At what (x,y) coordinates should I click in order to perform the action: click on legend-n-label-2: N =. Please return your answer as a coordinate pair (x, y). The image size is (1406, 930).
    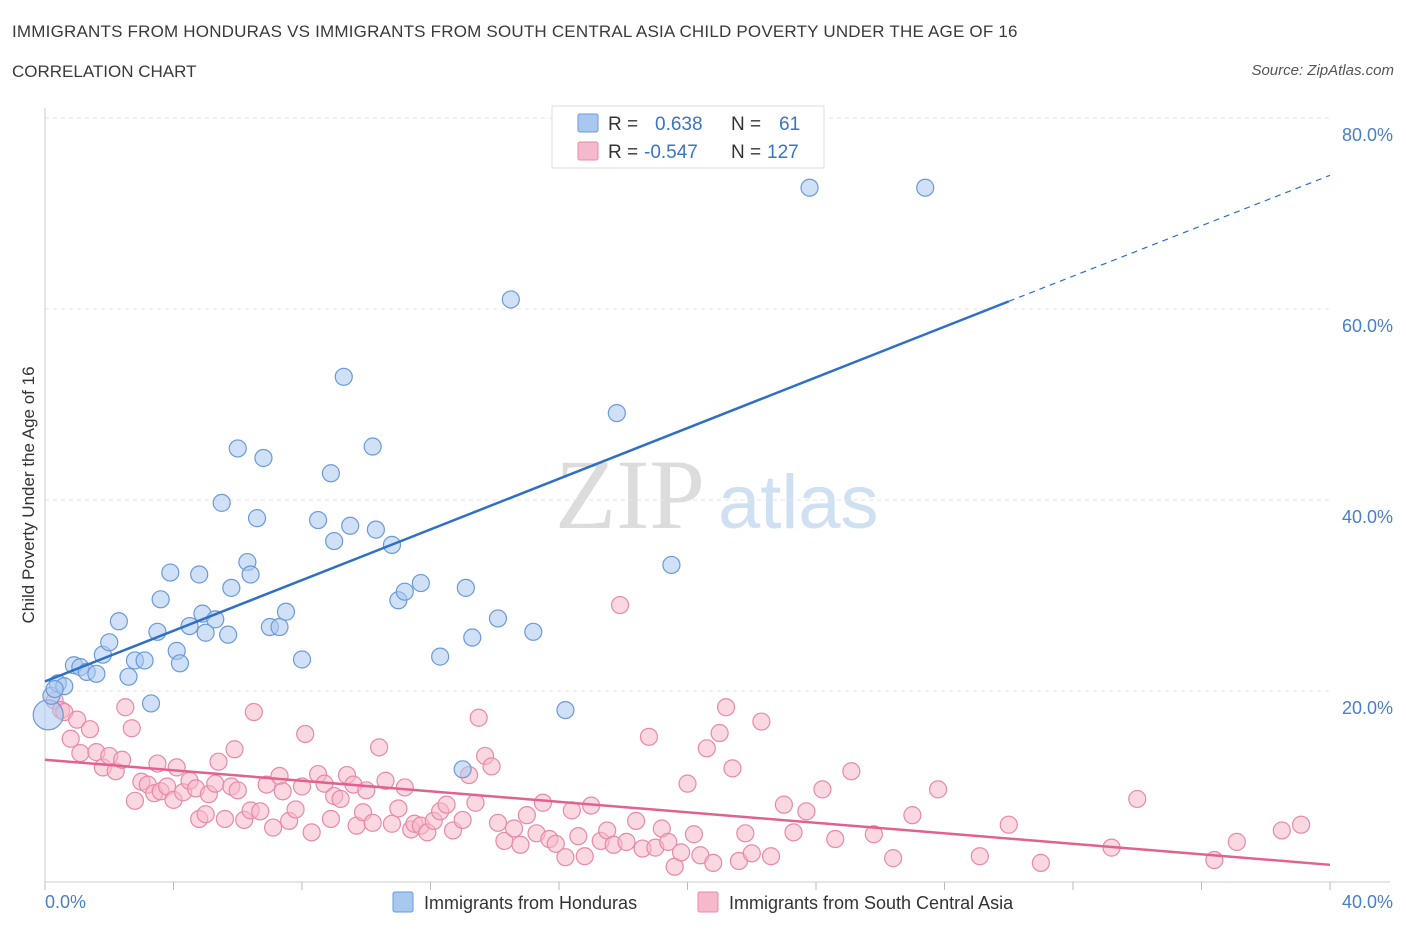
    Looking at the image, I should click on (746, 152).